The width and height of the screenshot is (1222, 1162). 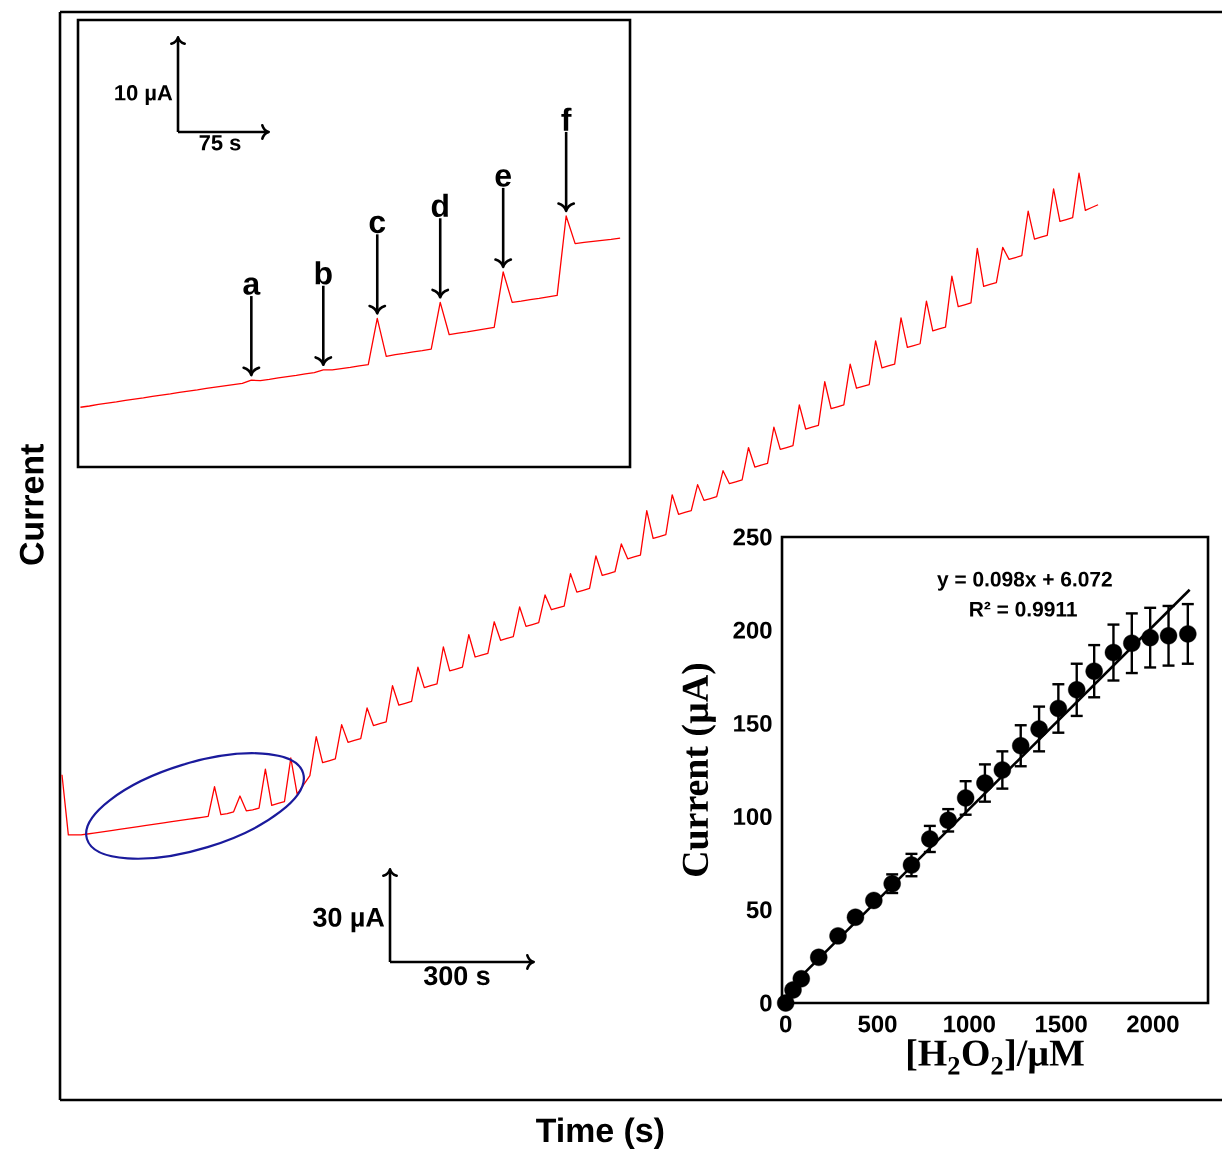 What do you see at coordinates (752, 537) in the screenshot?
I see `y-tick-label: 250` at bounding box center [752, 537].